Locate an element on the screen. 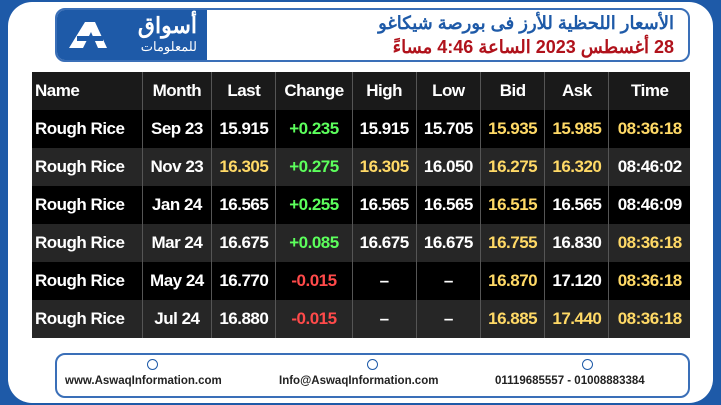 The image size is (721, 405). title: الأسعار اللحظية للأرز فى بورصة شيكاغو is located at coordinates (526, 23).